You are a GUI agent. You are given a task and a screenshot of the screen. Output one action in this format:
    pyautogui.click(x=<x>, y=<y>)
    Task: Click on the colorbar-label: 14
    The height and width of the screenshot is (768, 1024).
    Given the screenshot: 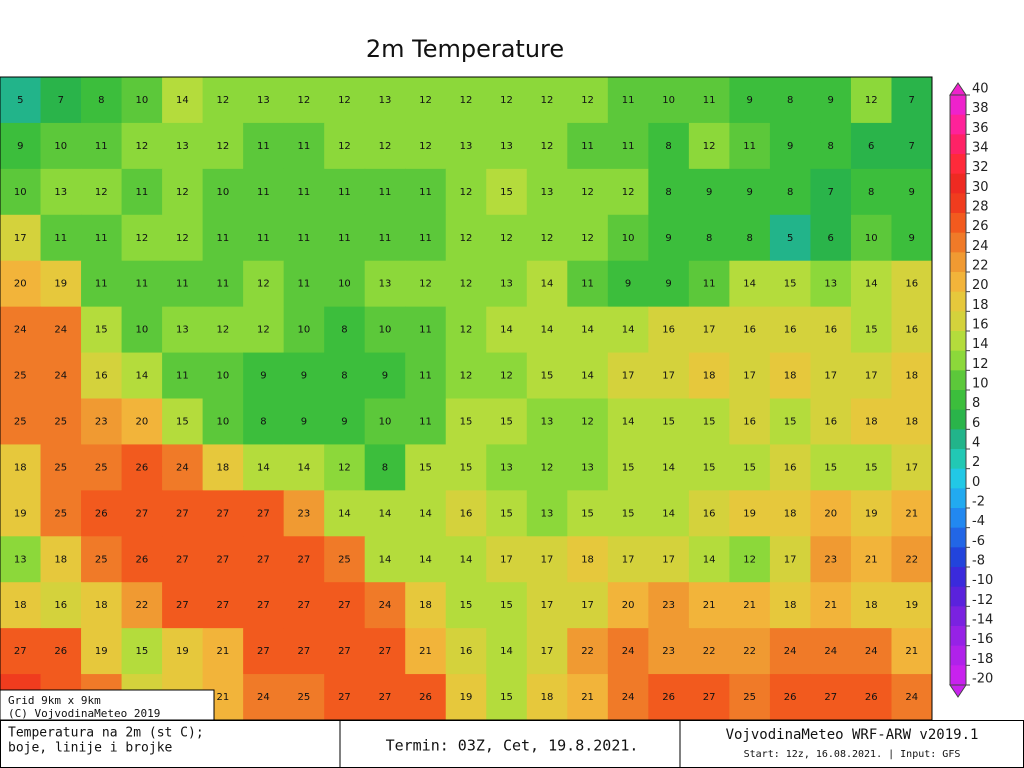 What is the action you would take?
    pyautogui.click(x=980, y=344)
    